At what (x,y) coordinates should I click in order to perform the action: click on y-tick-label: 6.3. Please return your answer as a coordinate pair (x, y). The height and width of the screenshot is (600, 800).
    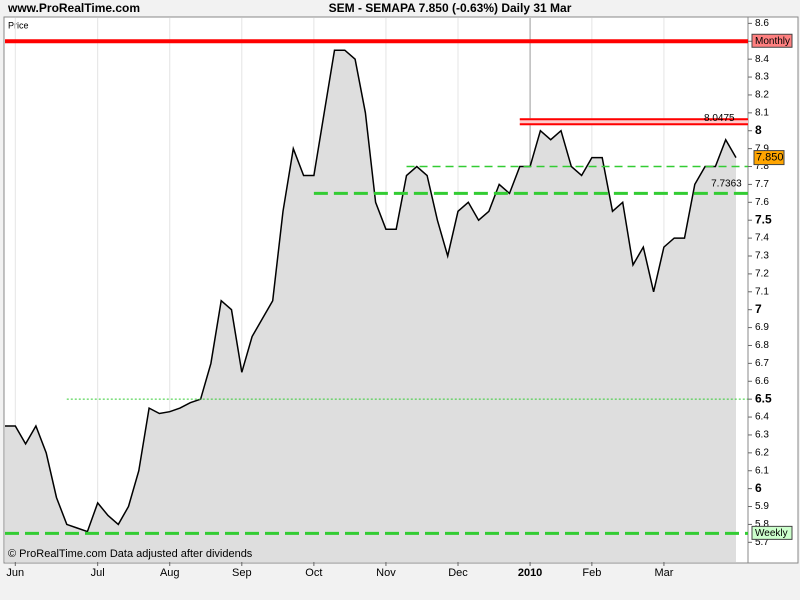
    Looking at the image, I should click on (762, 435).